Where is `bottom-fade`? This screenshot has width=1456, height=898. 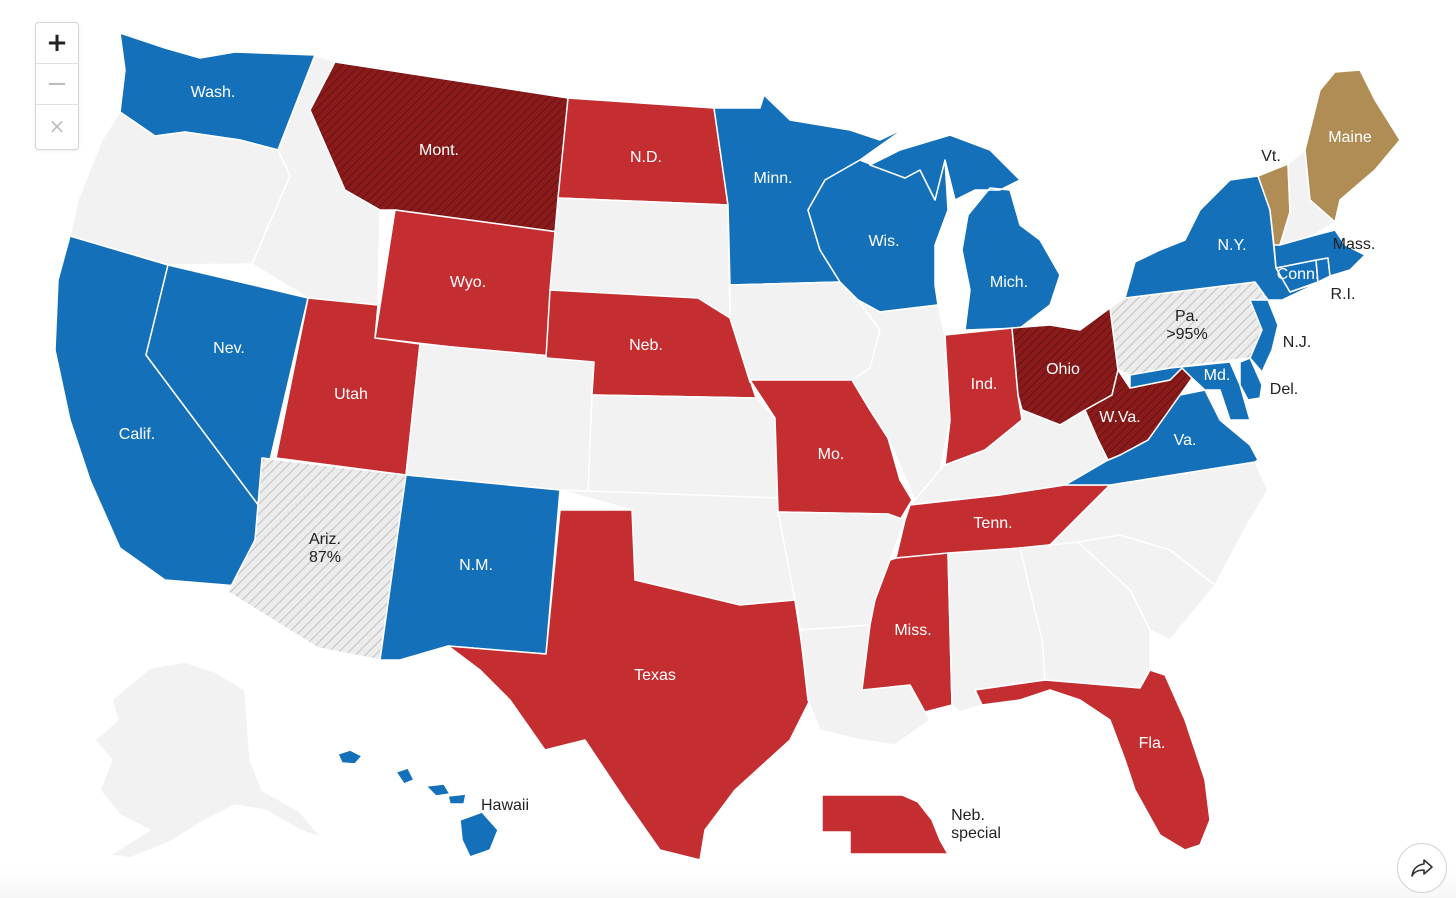
bottom-fade is located at coordinates (728, 883).